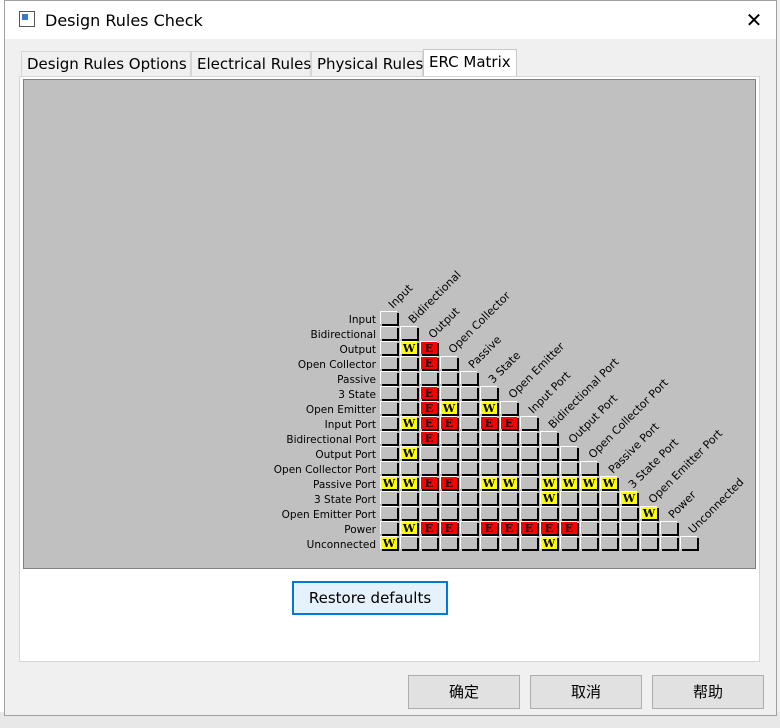  Describe the element at coordinates (251, 63) in the screenshot. I see `tab-electrical-rules: Electrical Rules` at that location.